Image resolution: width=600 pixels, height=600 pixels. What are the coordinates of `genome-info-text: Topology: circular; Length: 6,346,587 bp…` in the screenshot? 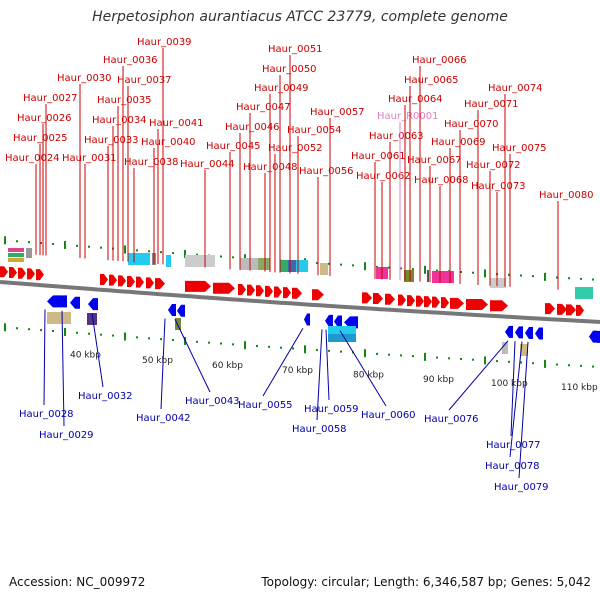 It's located at (426, 582).